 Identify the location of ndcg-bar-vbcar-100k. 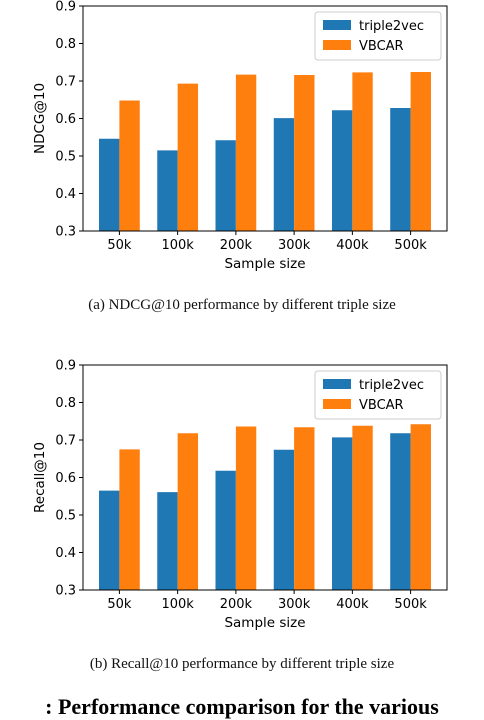
(188, 157).